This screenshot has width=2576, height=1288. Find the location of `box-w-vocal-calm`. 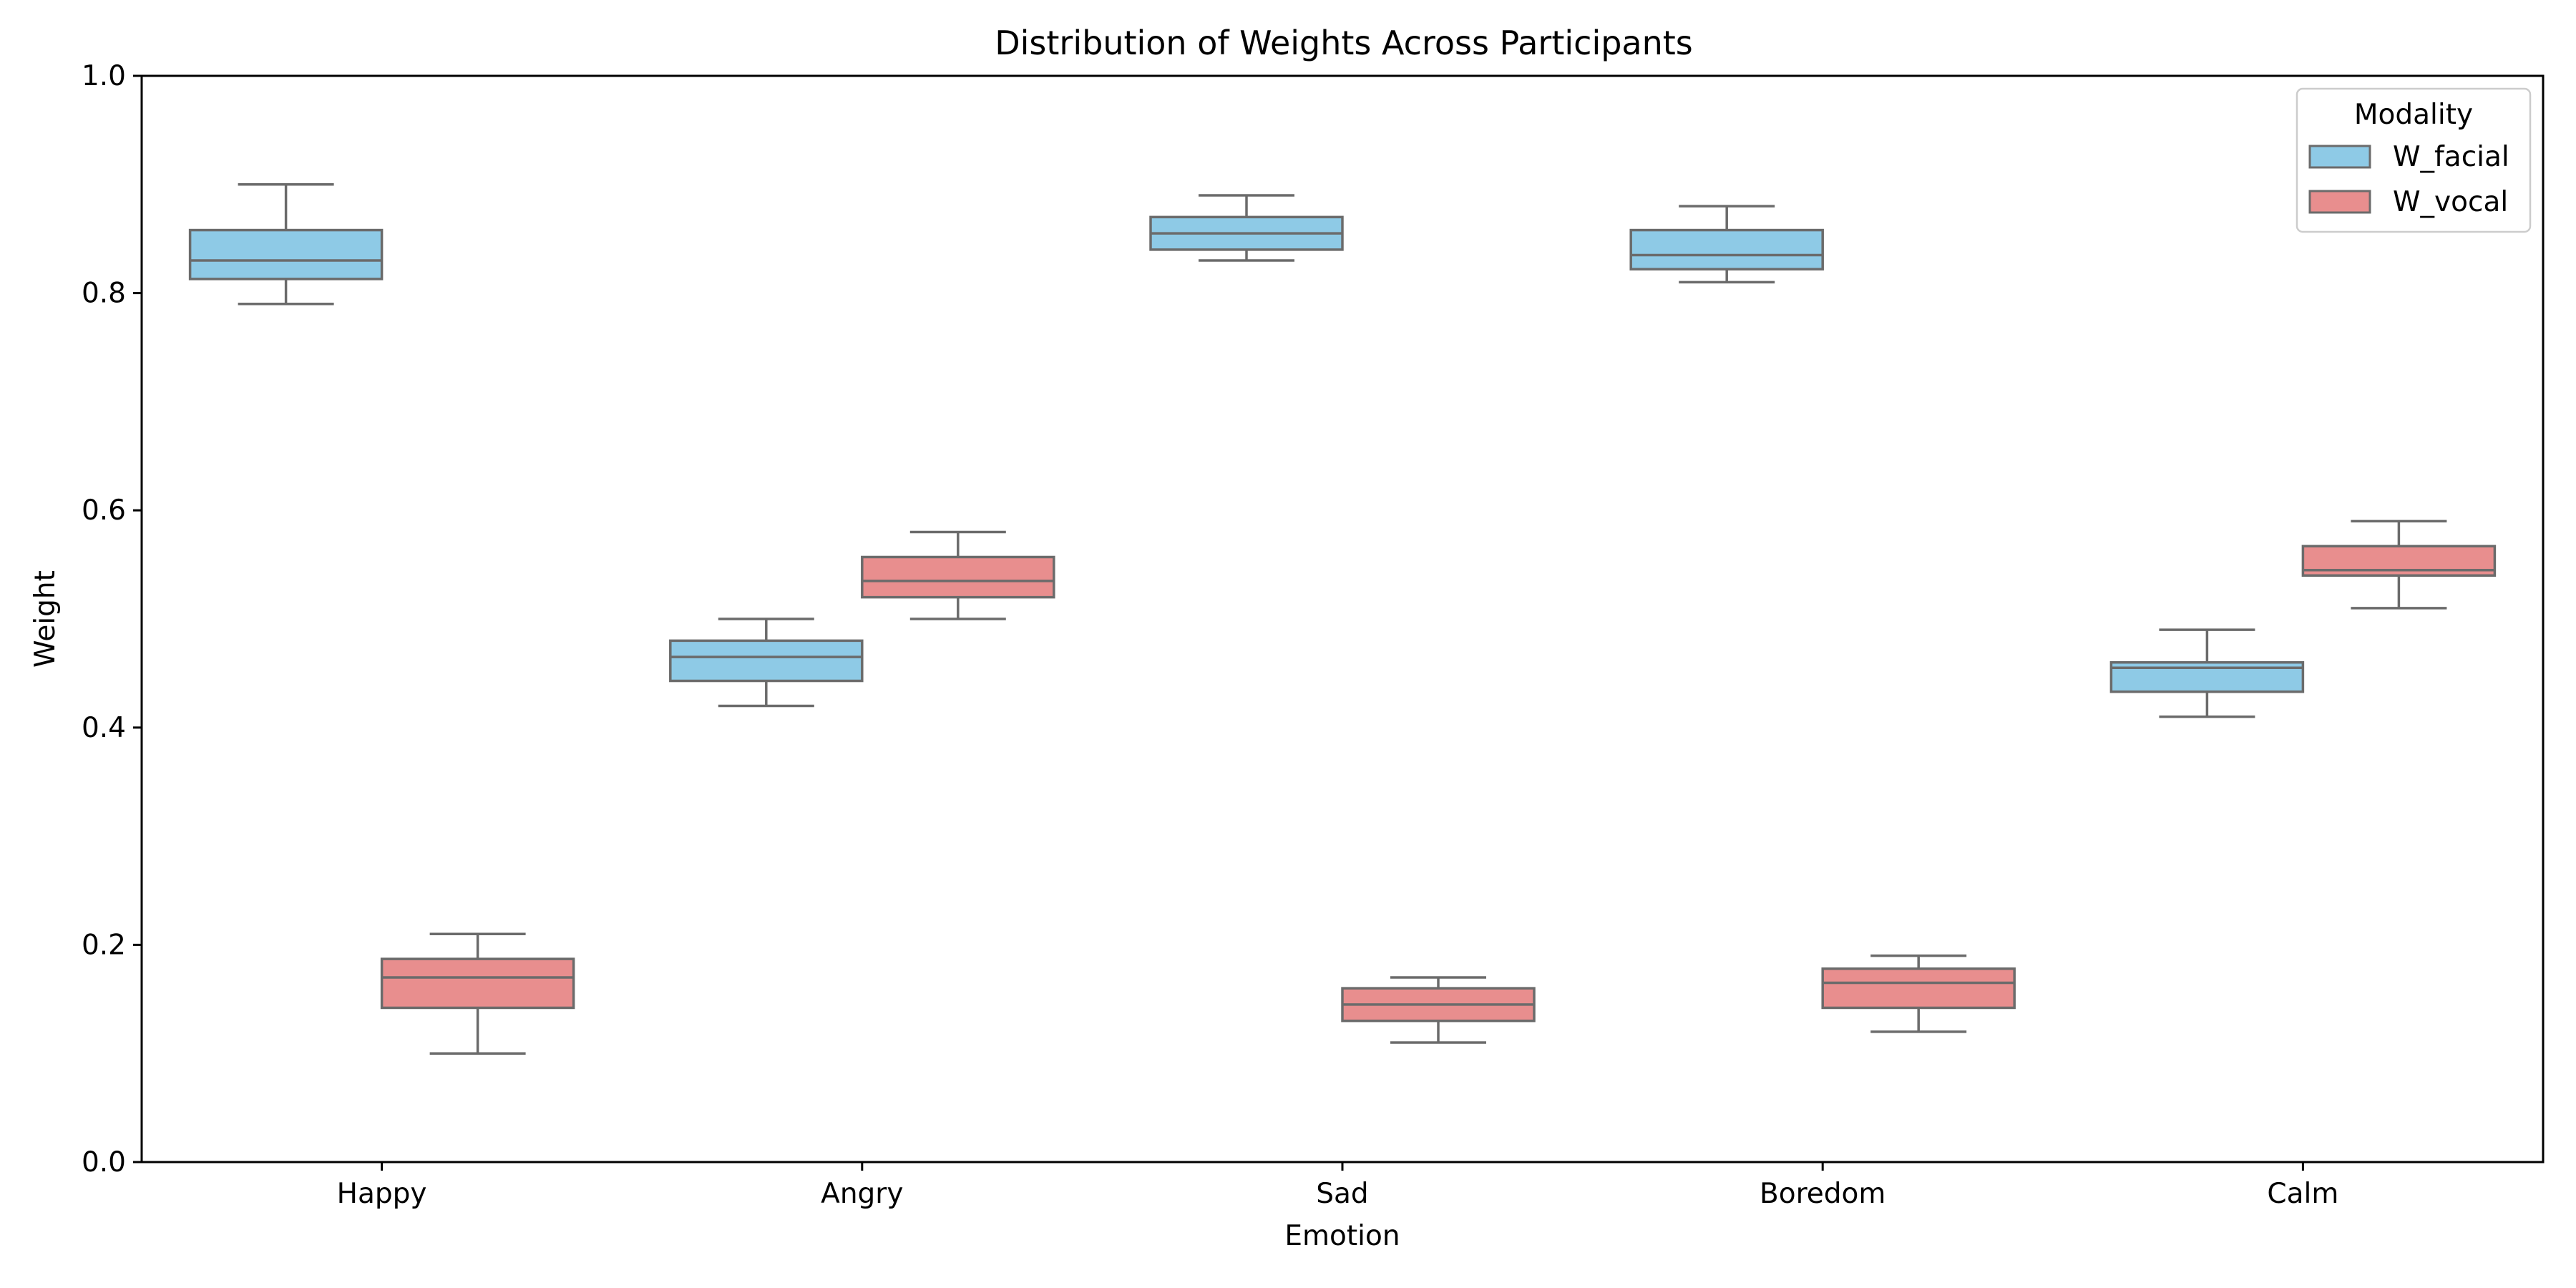

box-w-vocal-calm is located at coordinates (2399, 564).